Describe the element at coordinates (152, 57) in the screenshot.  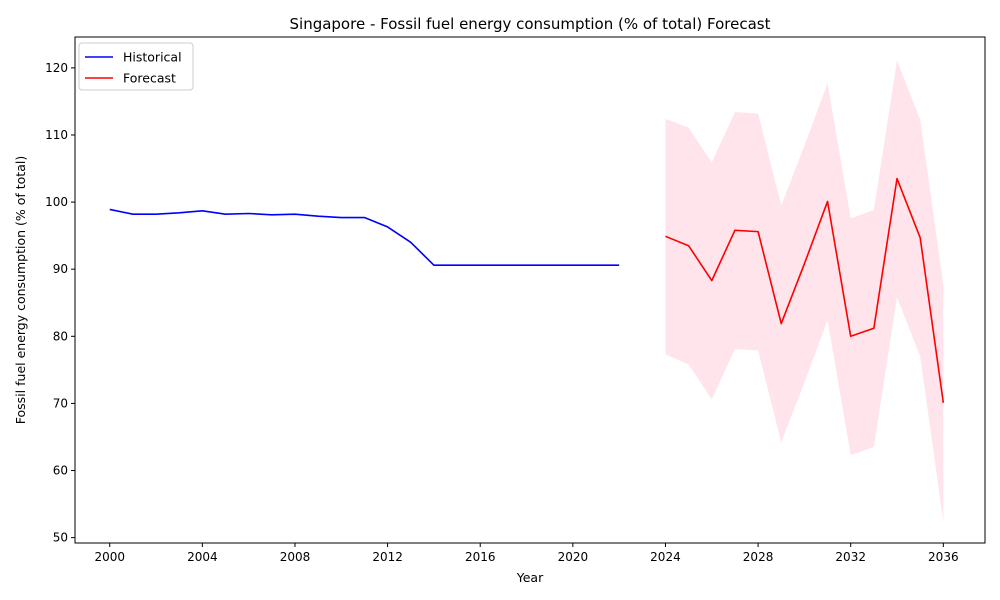
I see `legend-label-historical: Historical` at that location.